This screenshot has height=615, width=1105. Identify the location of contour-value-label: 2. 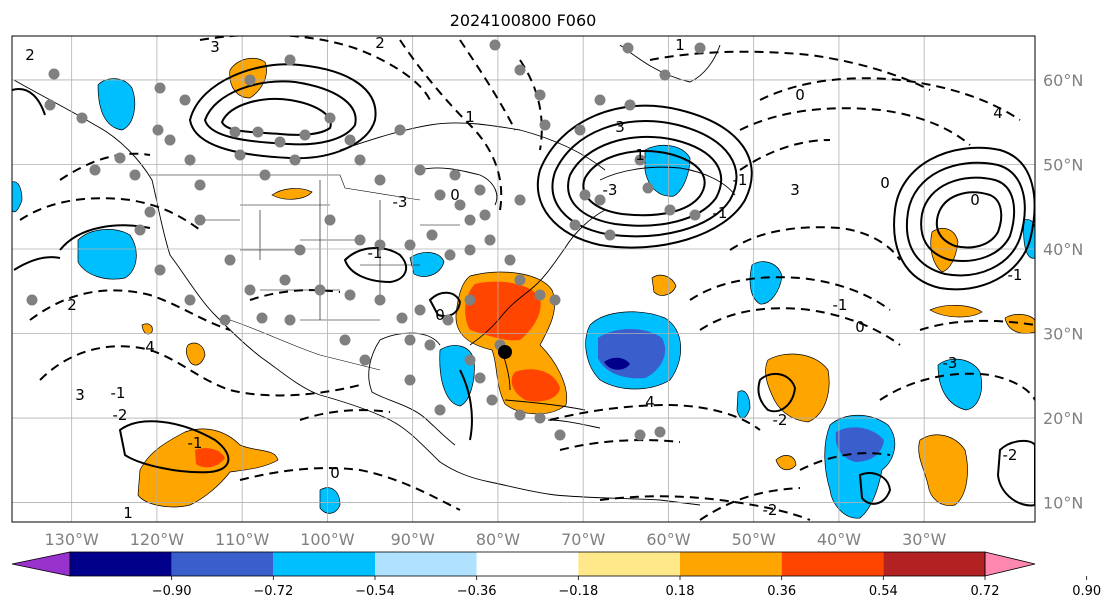
(380, 43).